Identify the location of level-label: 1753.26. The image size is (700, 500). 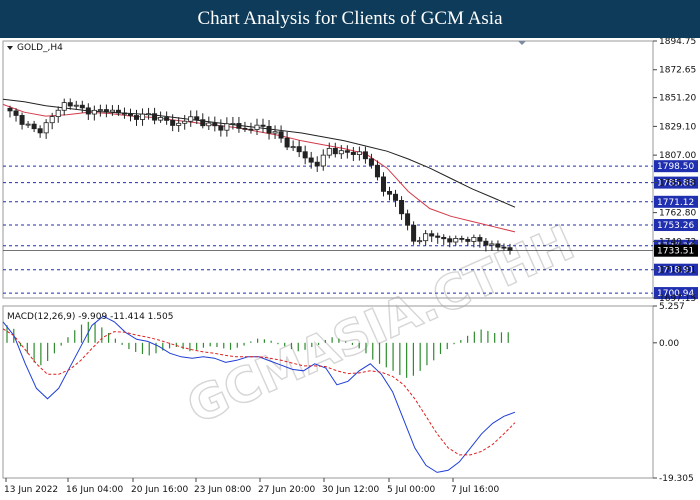
(675, 226).